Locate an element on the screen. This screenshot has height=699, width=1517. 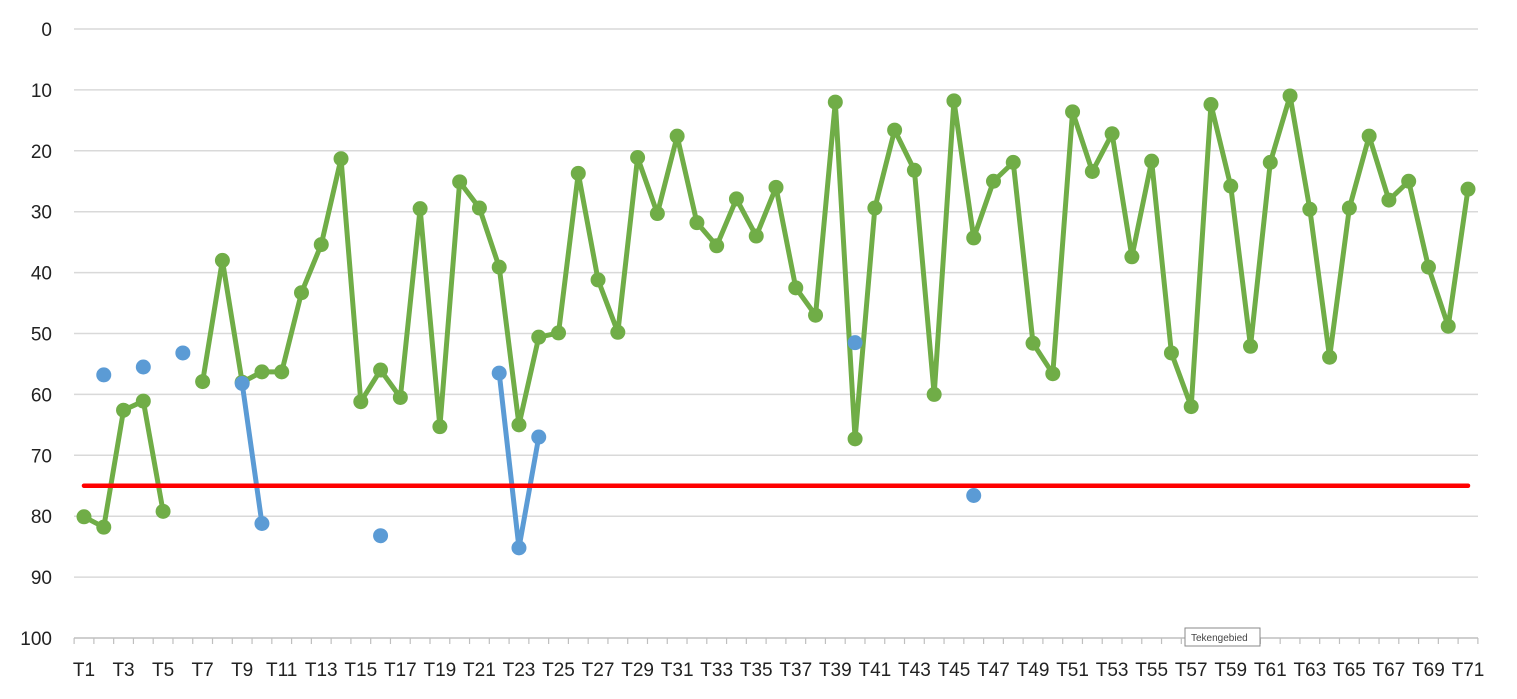
x-tick-label: T7 is located at coordinates (203, 670).